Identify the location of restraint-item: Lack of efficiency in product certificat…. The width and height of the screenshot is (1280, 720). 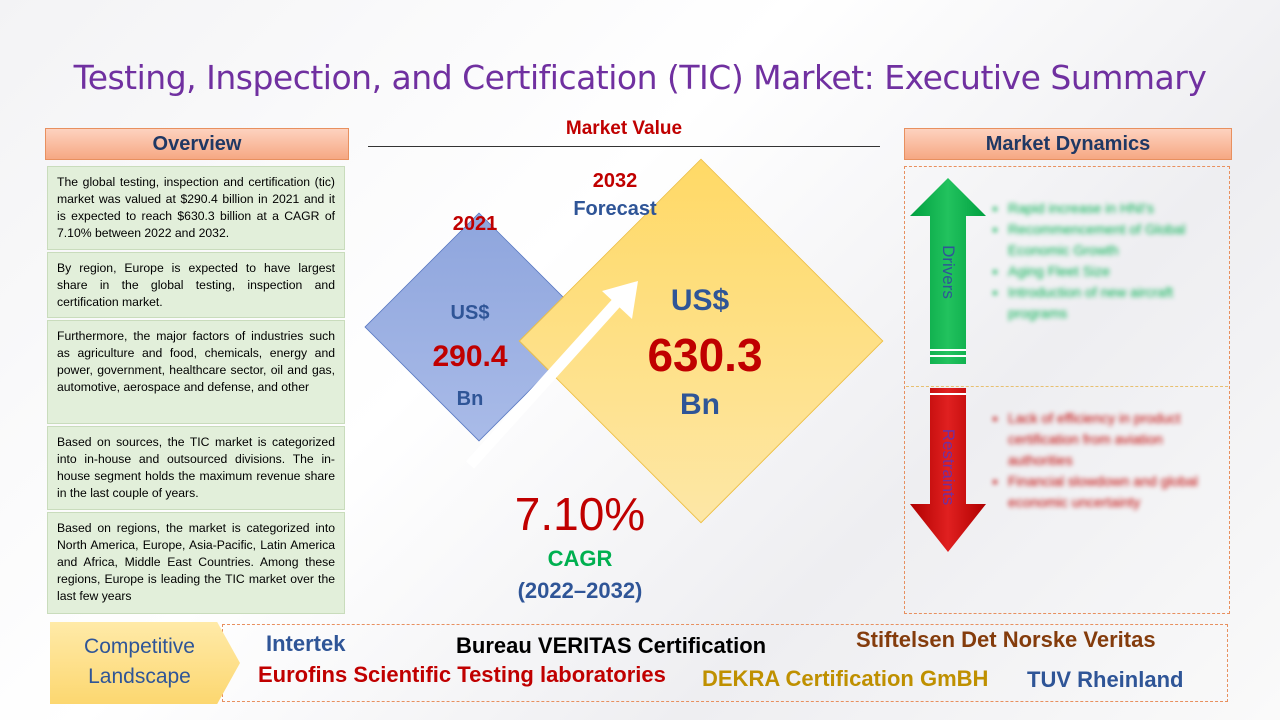
(1112, 439).